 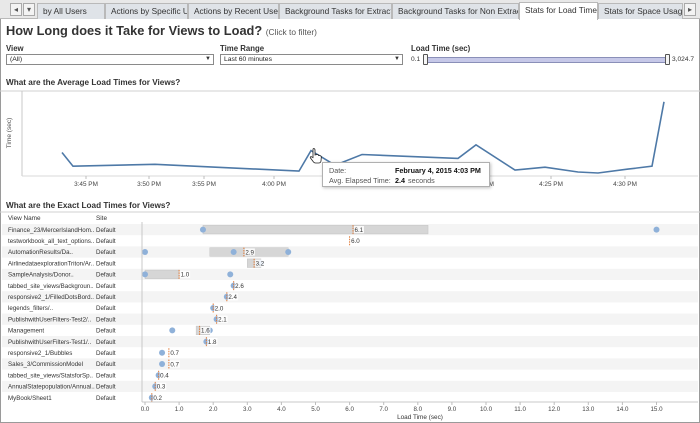 I want to click on exact-load-times-title: What are the Exact Load Times for Views?, so click(x=88, y=205).